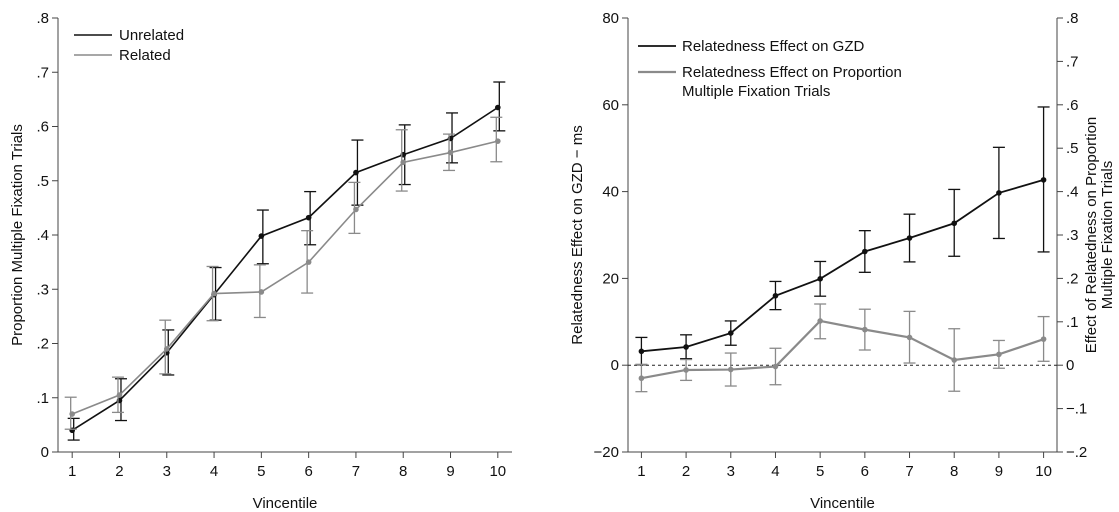 The image size is (1119, 512). I want to click on left-legend-label: Related, so click(145, 55).